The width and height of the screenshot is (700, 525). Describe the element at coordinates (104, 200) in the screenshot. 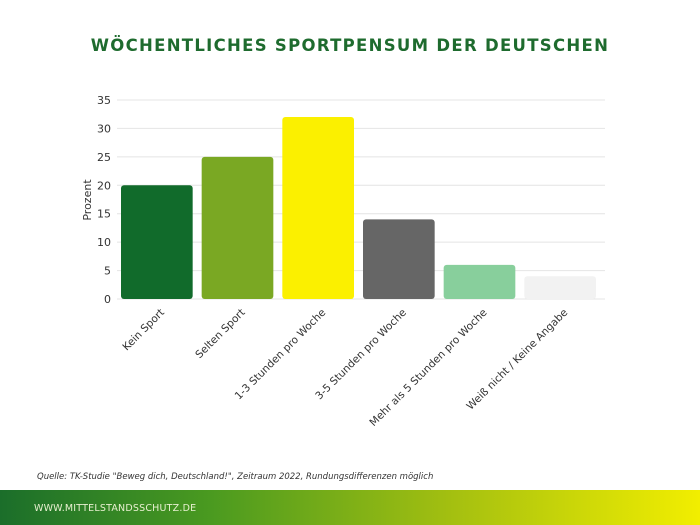

I see `y-axis-ticks: 0 5 10 15 20 25 30 35` at that location.